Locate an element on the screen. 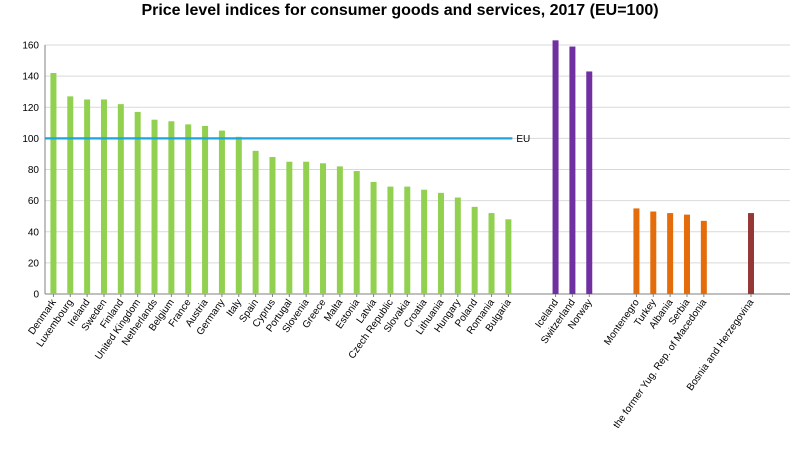 This screenshot has width=800, height=450. bar-serbia is located at coordinates (686, 254).